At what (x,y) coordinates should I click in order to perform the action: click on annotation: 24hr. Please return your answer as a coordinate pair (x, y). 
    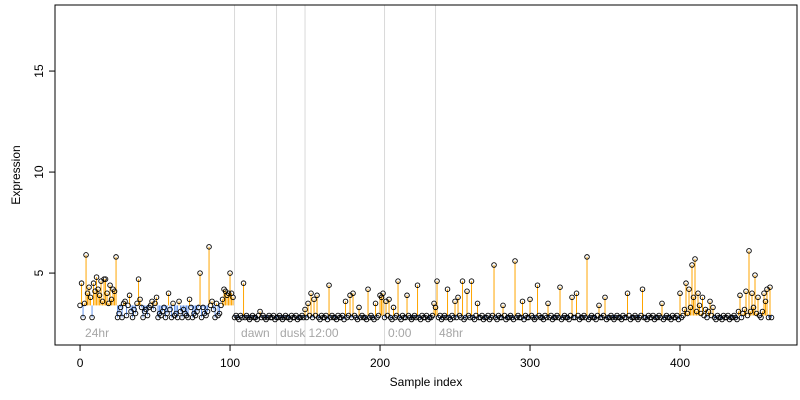
    Looking at the image, I should click on (97, 333).